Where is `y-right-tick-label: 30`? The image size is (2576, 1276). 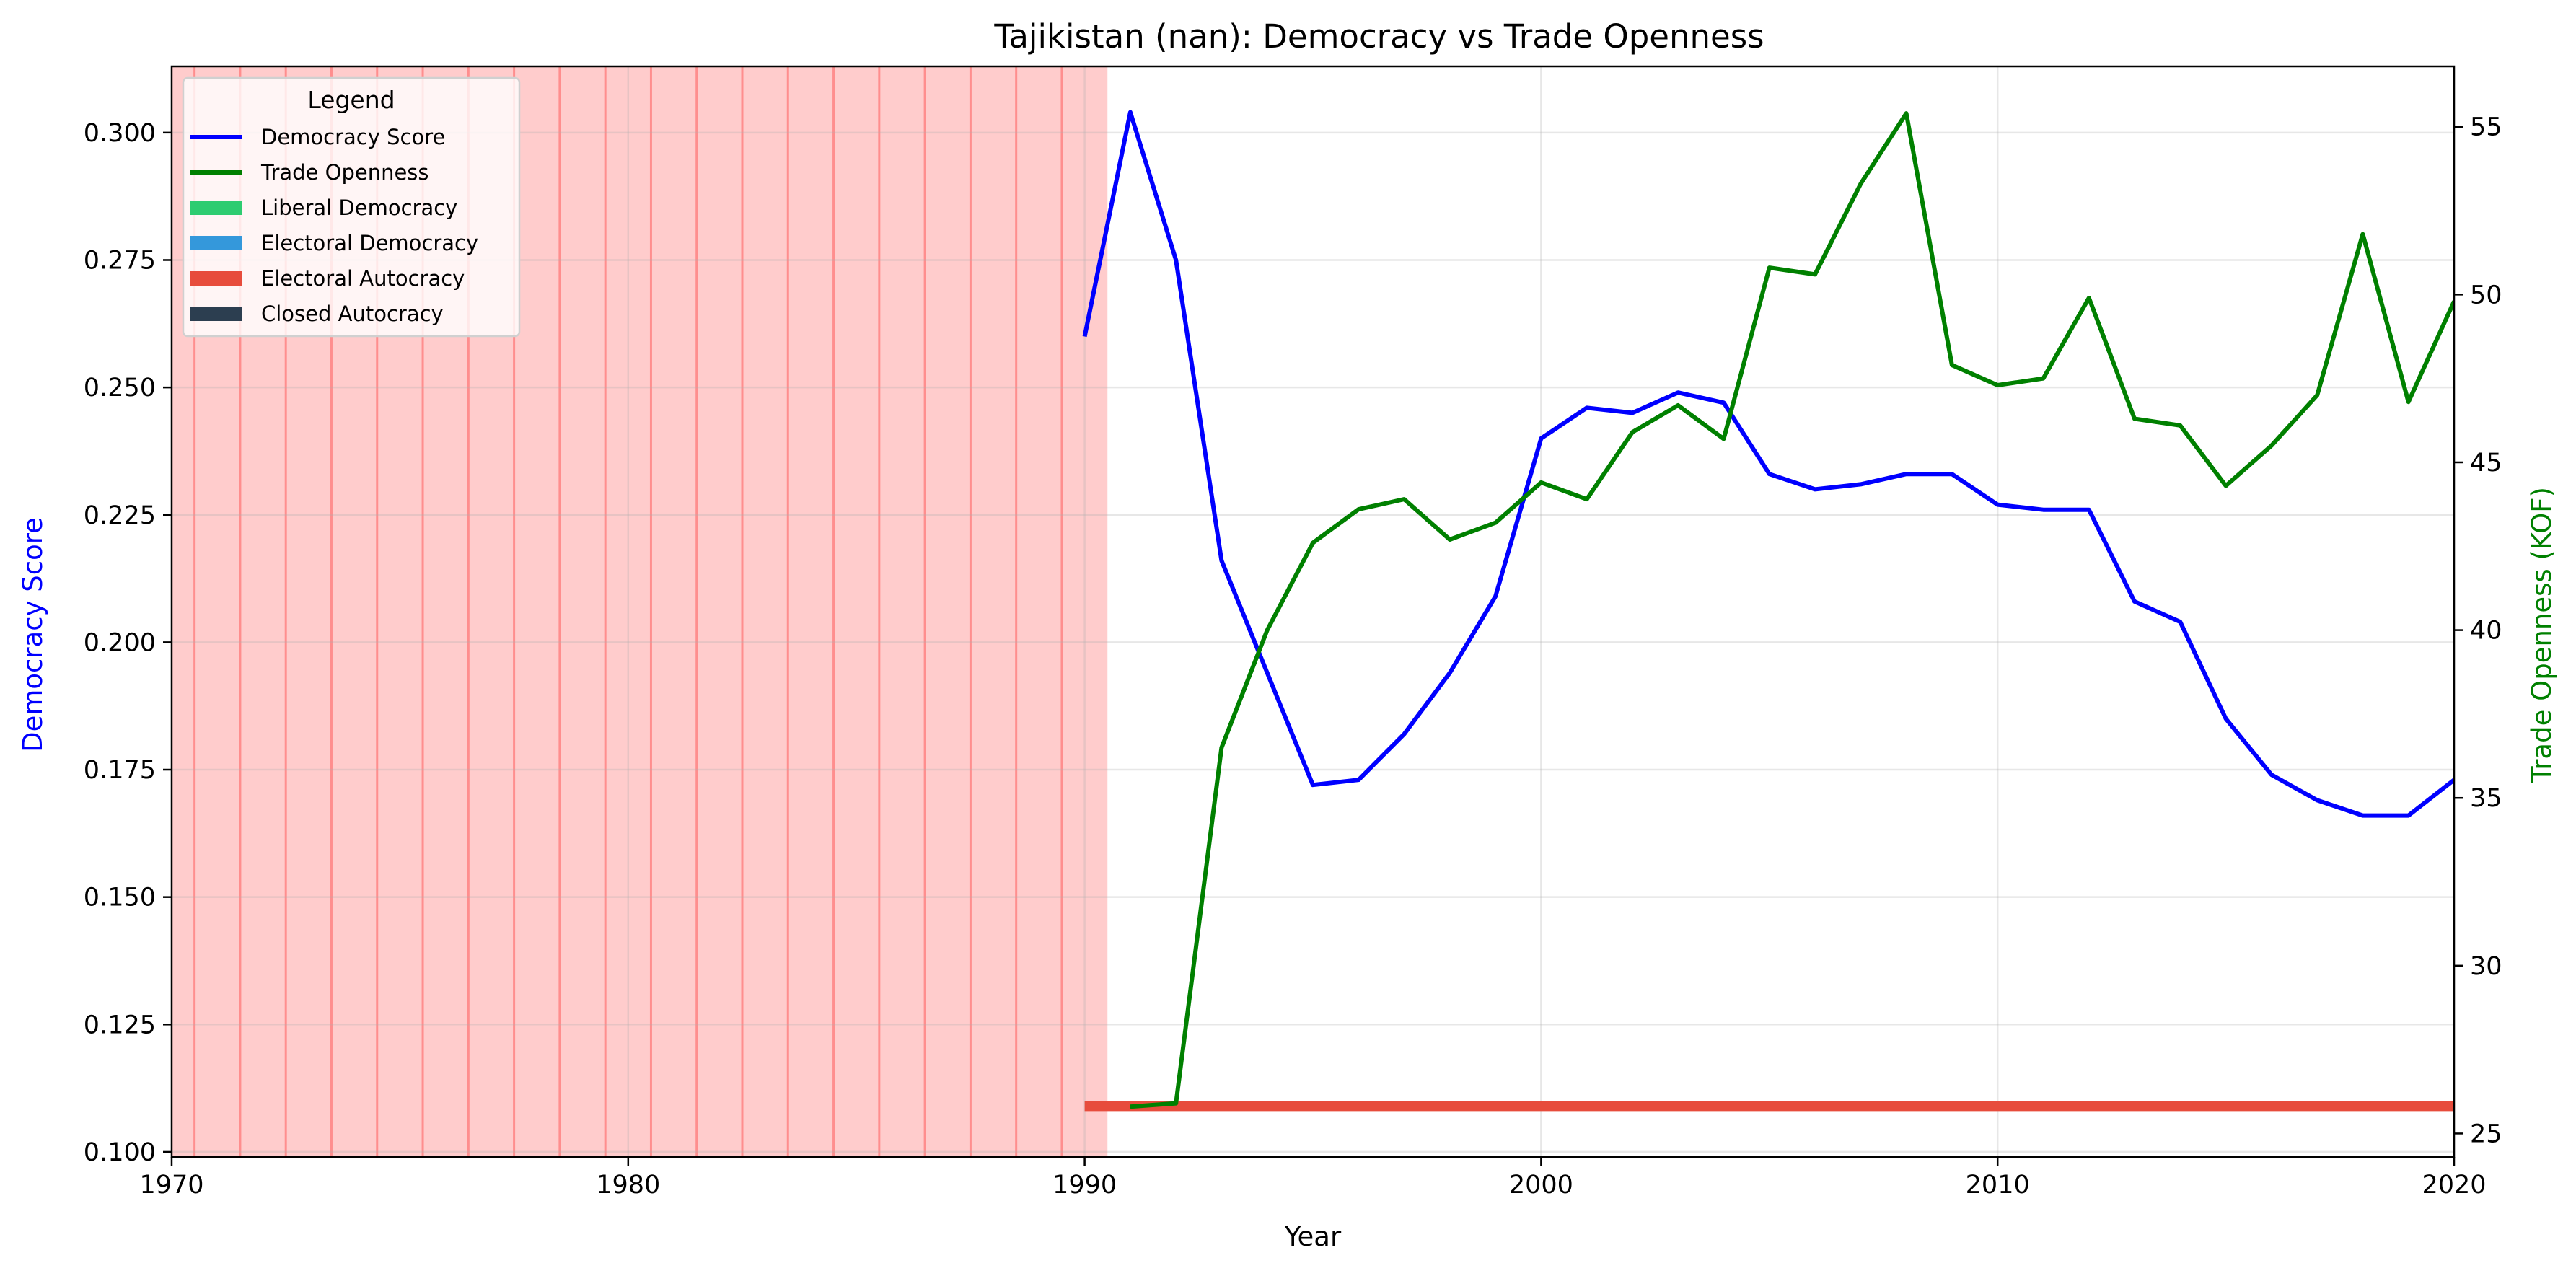 y-right-tick-label: 30 is located at coordinates (2486, 967).